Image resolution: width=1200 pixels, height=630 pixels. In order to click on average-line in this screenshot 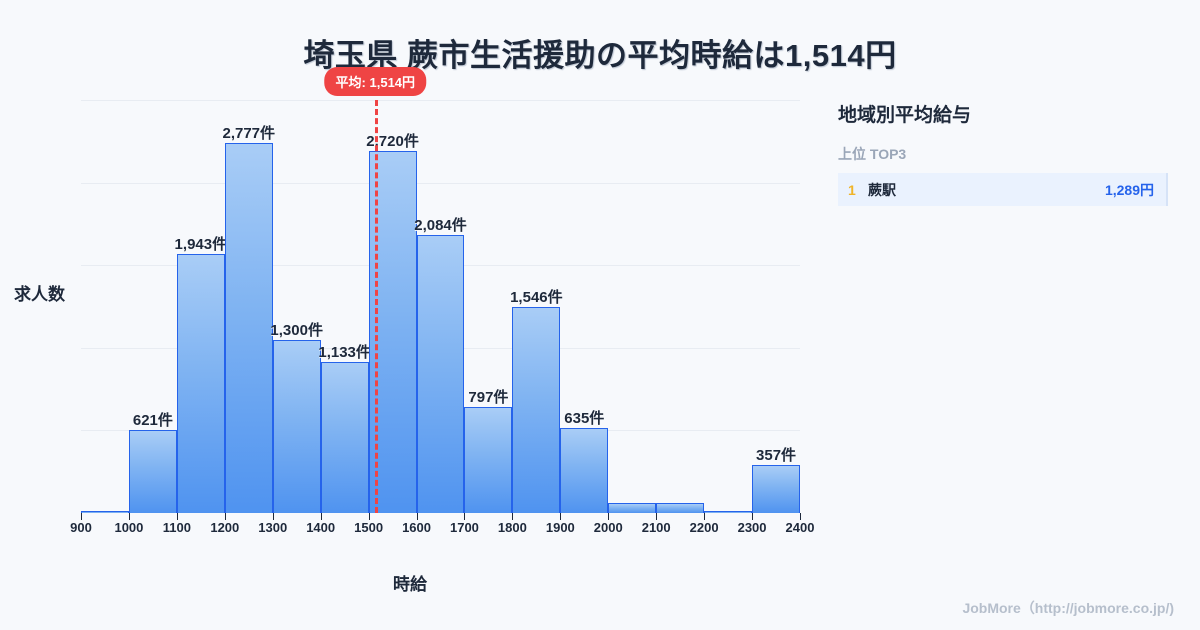, I will do `click(377, 306)`.